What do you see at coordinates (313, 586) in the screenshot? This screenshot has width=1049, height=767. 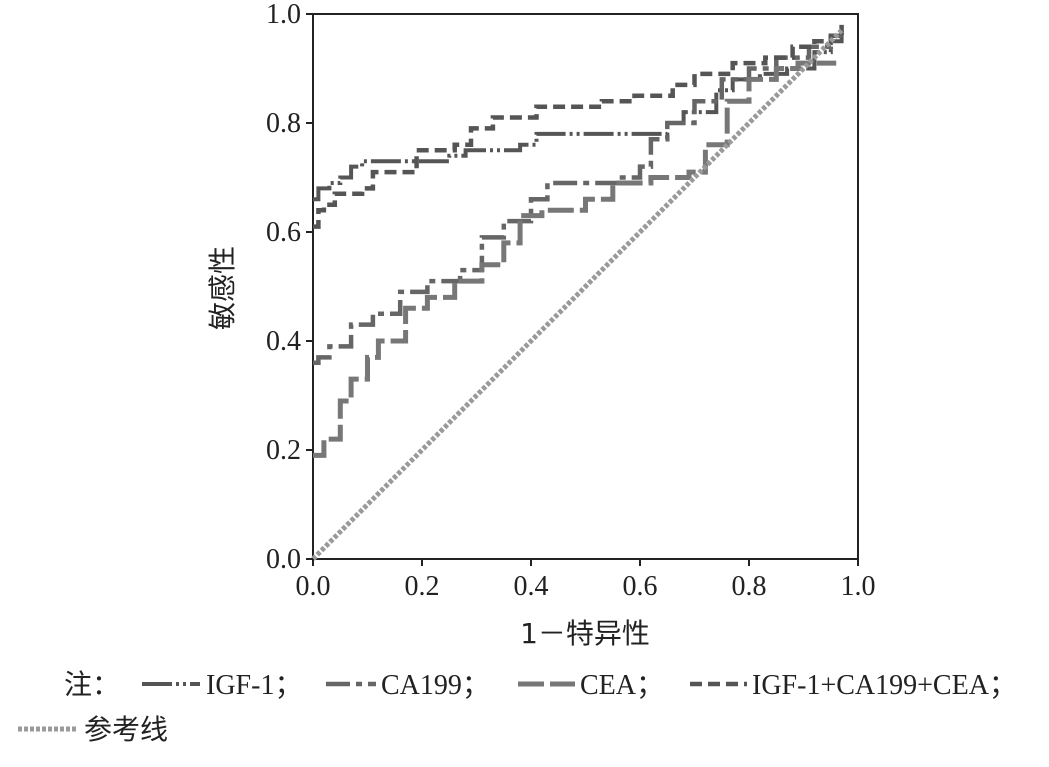 I see `x-tick-label: 0.0` at bounding box center [313, 586].